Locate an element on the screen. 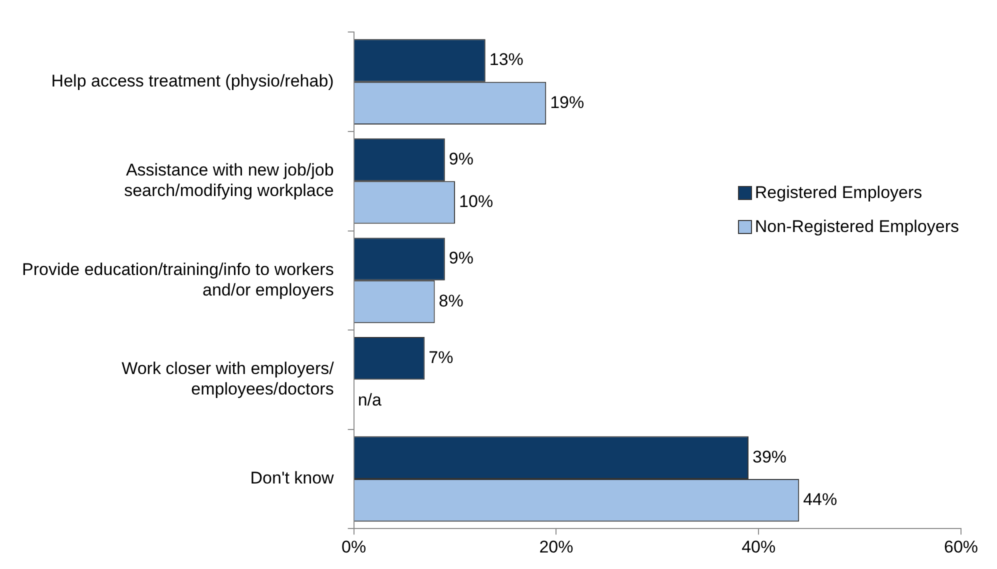 This screenshot has height=569, width=997. data-label: 7% is located at coordinates (441, 358).